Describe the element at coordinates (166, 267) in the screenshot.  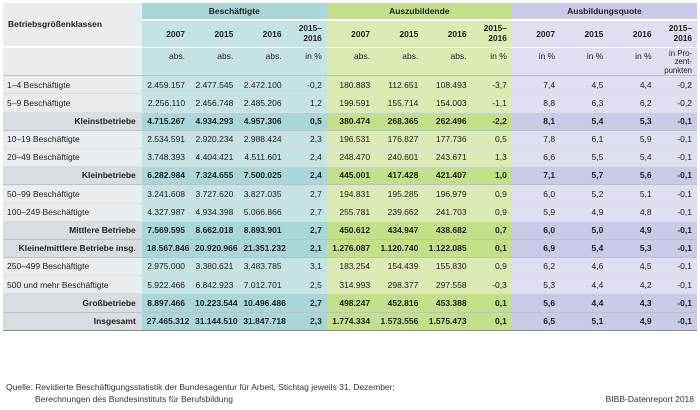
I see `table-cell: 2.975.000` at that location.